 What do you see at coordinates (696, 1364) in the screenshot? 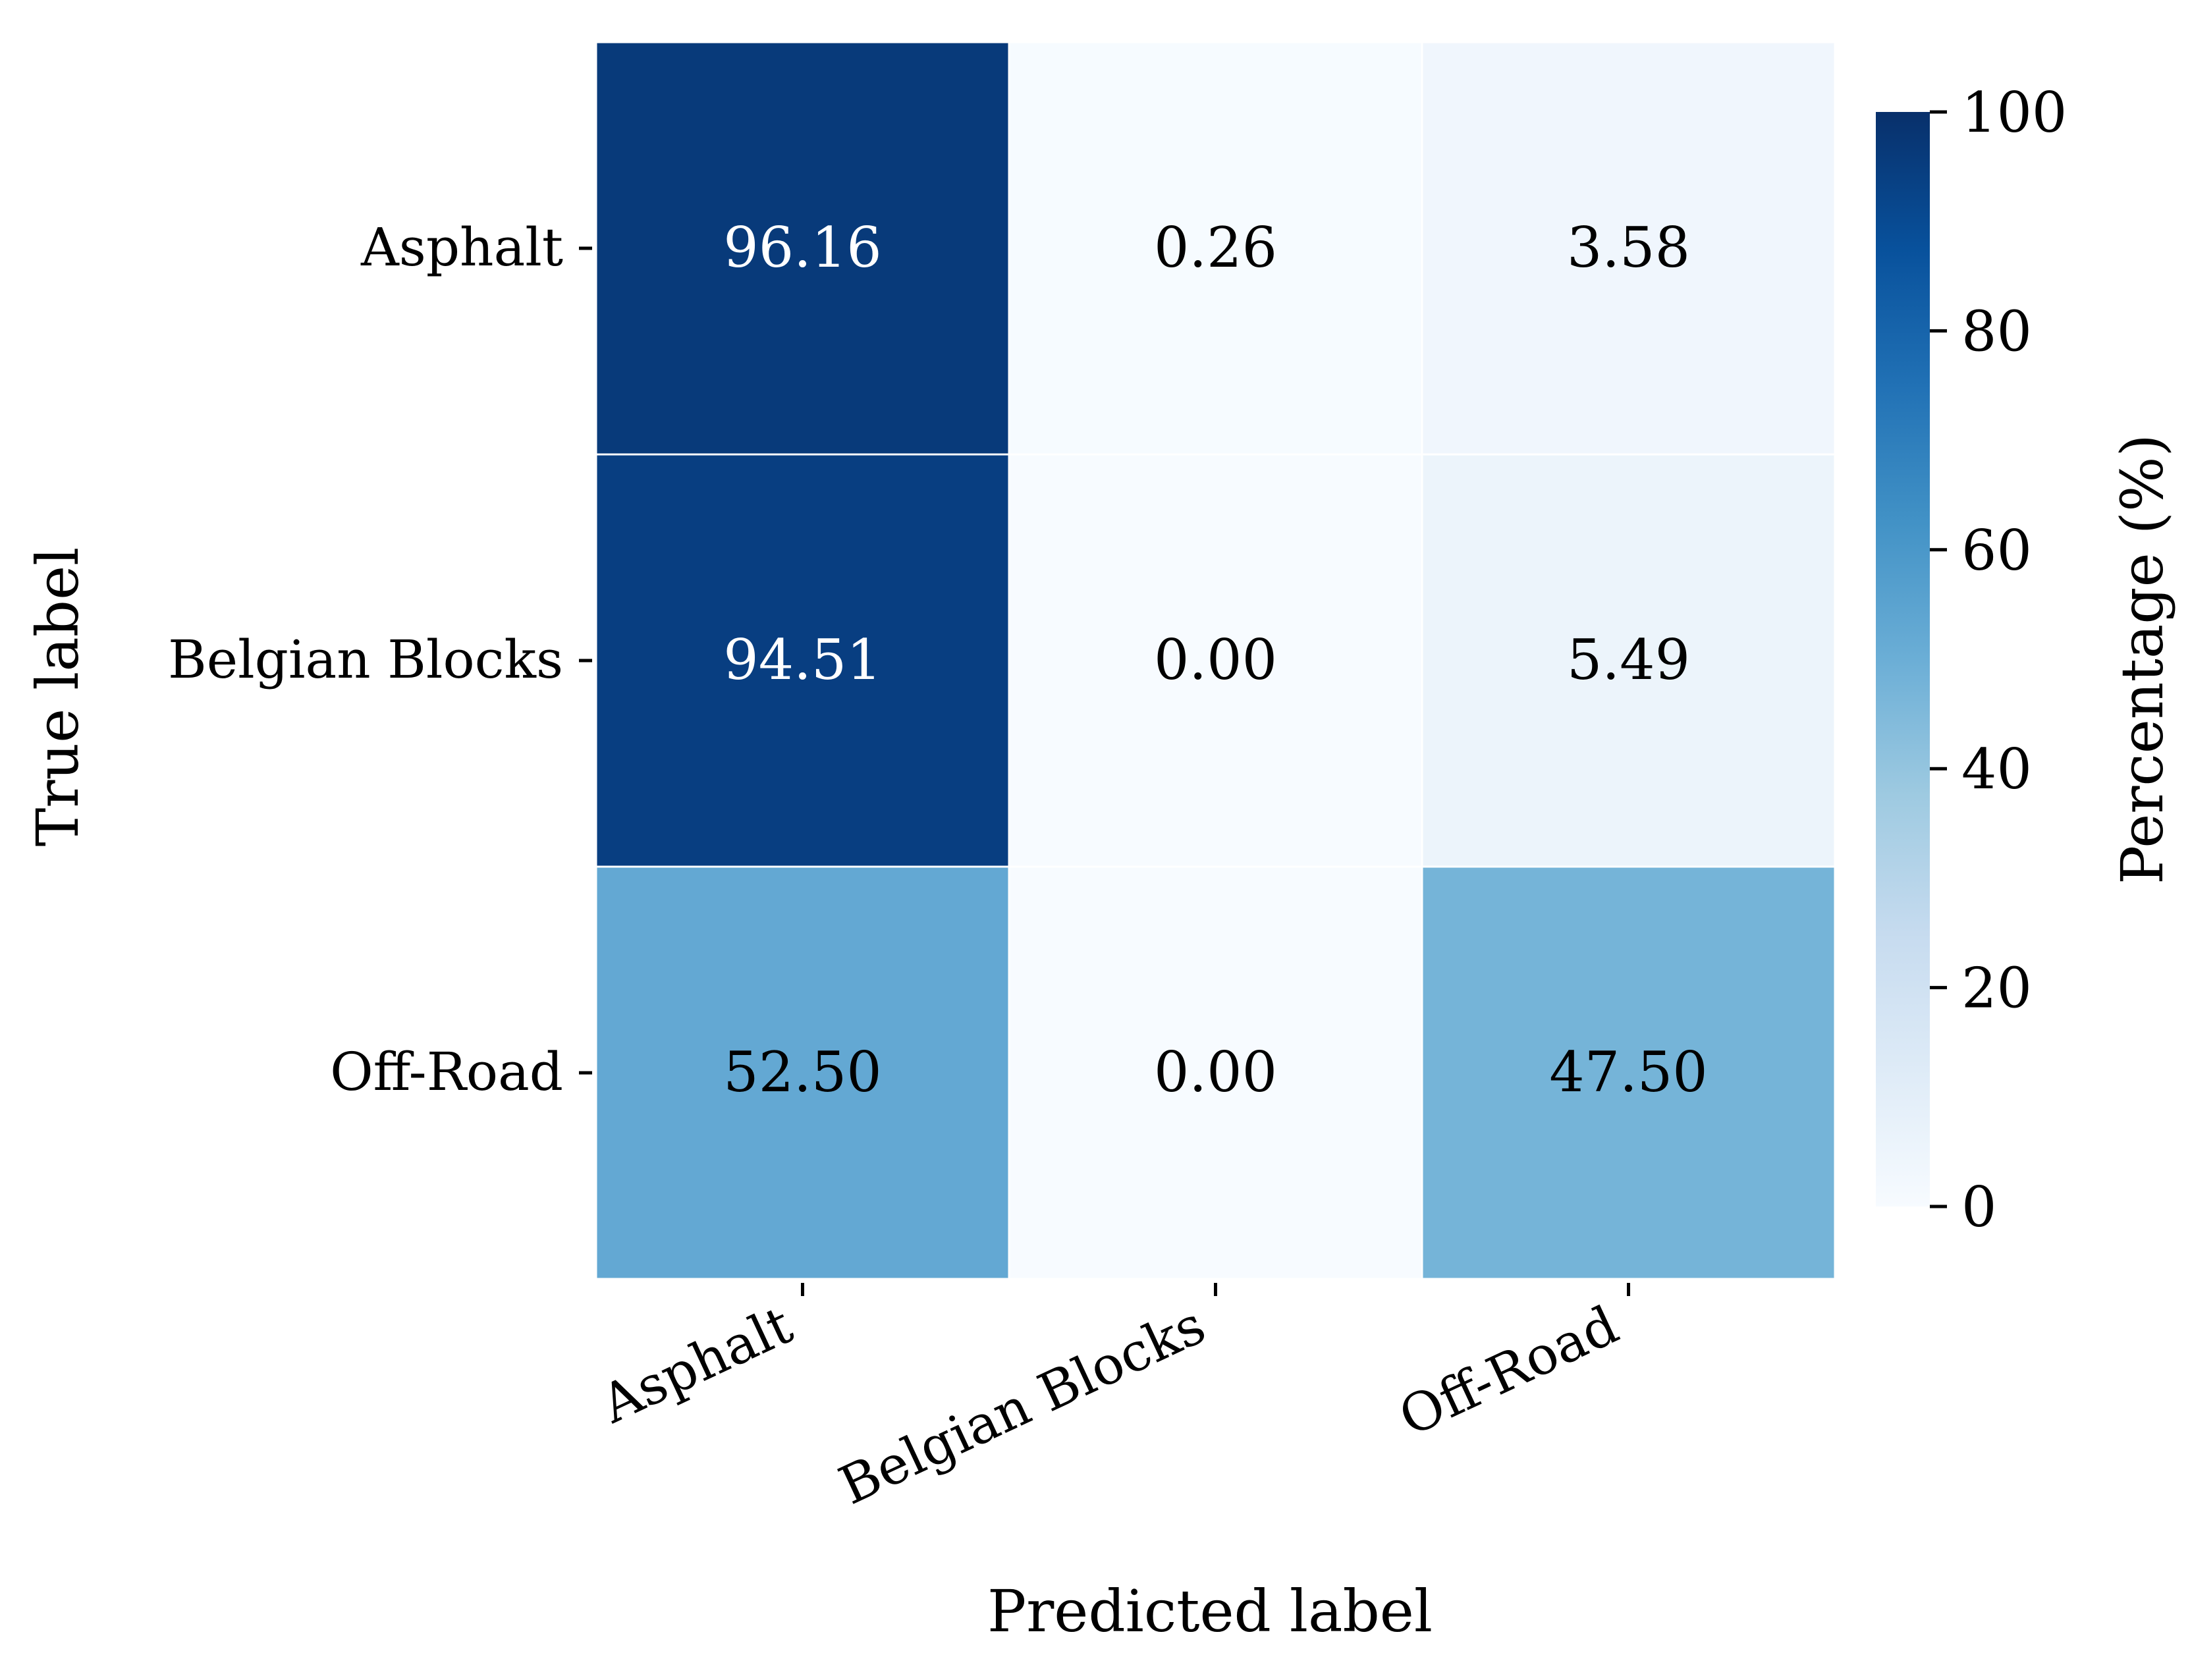
I see `x-tick-label: Asphalt` at bounding box center [696, 1364].